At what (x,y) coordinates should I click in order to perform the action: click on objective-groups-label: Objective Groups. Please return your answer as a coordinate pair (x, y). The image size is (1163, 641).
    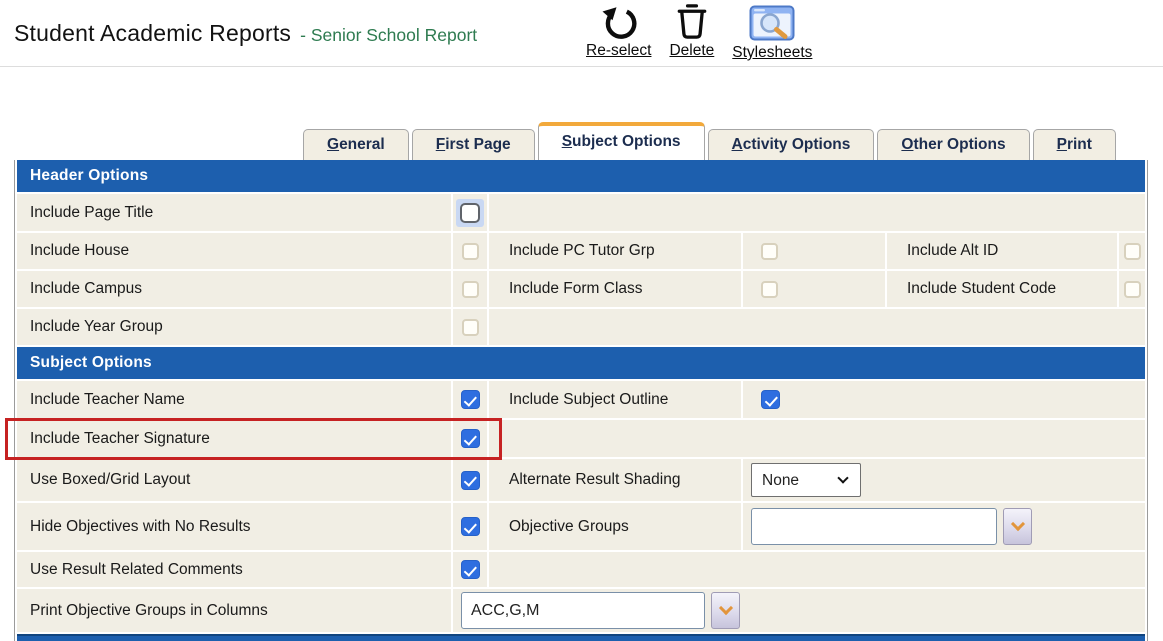
    Looking at the image, I should click on (615, 526).